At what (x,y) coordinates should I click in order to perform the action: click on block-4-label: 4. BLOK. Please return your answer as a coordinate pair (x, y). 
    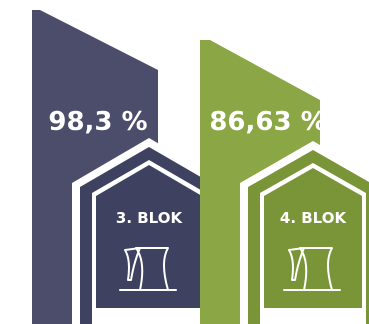
    Looking at the image, I should click on (314, 218).